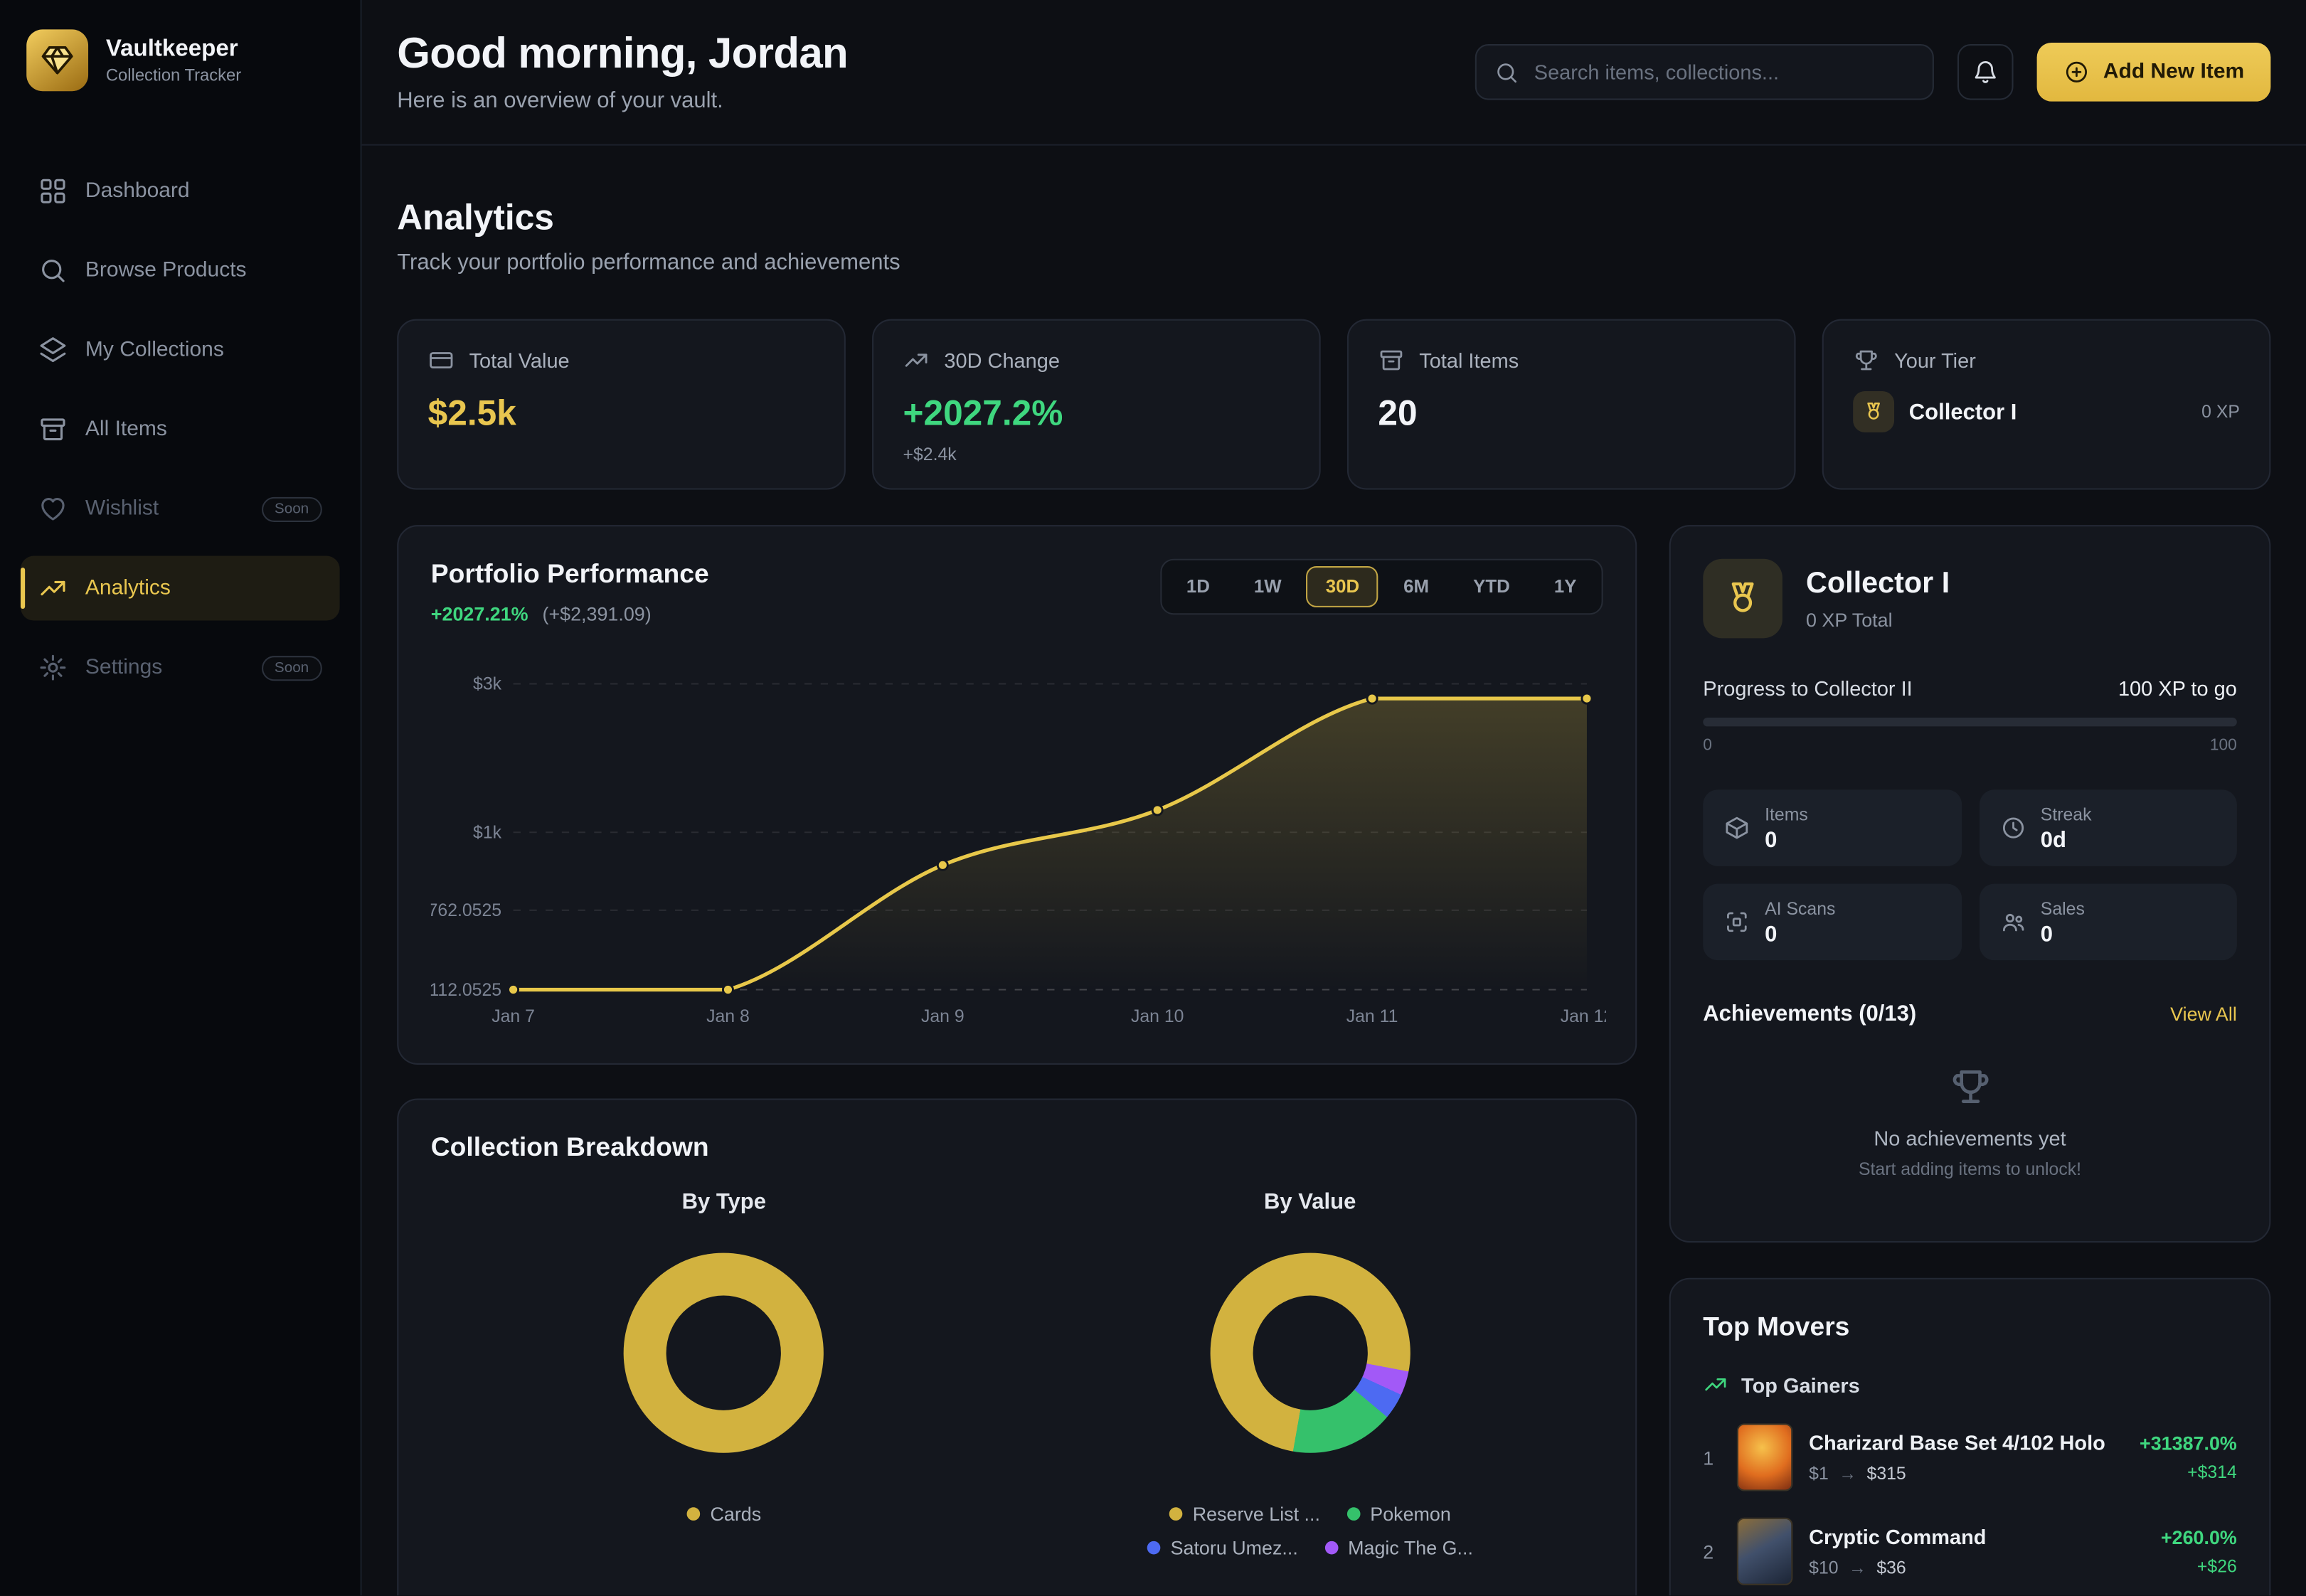 Image resolution: width=2306 pixels, height=1596 pixels. What do you see at coordinates (1491, 586) in the screenshot?
I see `range-button-ytd: YTD` at bounding box center [1491, 586].